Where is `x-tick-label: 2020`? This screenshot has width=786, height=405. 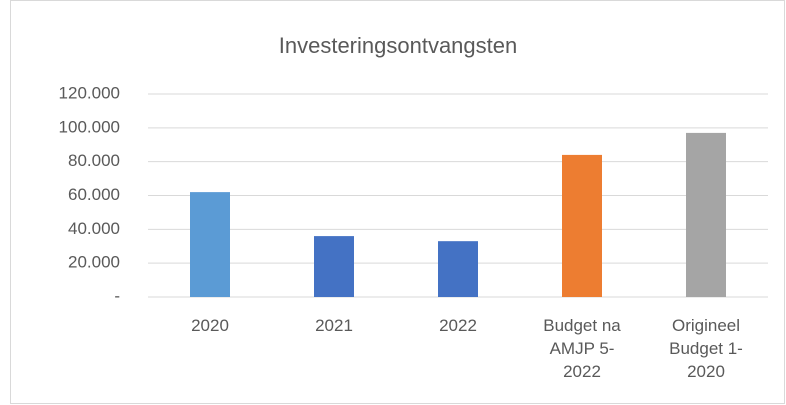
x-tick-label: 2020 is located at coordinates (210, 325).